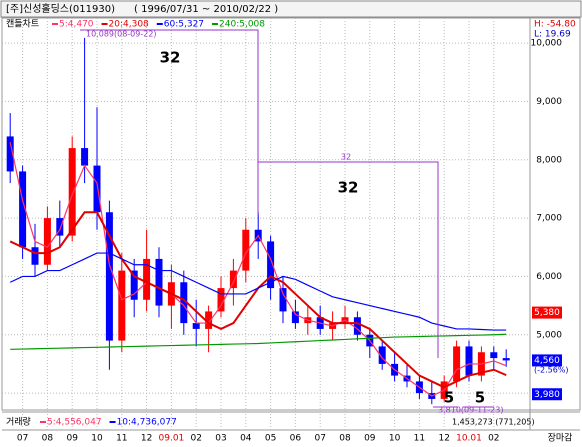 The image size is (582, 447). What do you see at coordinates (549, 160) in the screenshot?
I see `y-tick-label: 8,000` at bounding box center [549, 160].